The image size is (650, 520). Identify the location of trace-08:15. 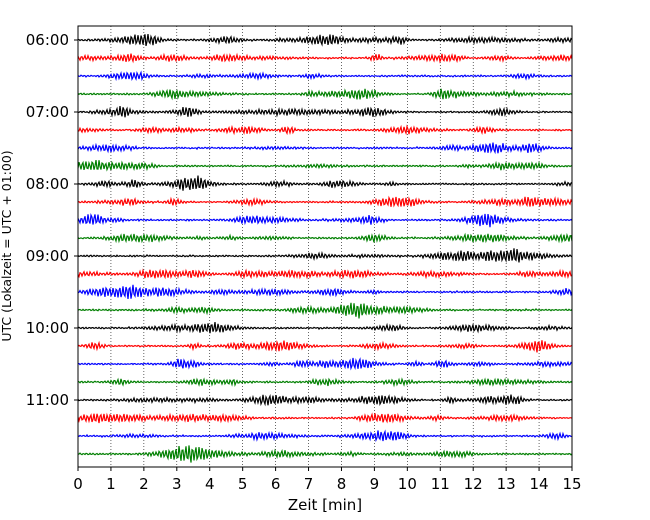
(325, 201).